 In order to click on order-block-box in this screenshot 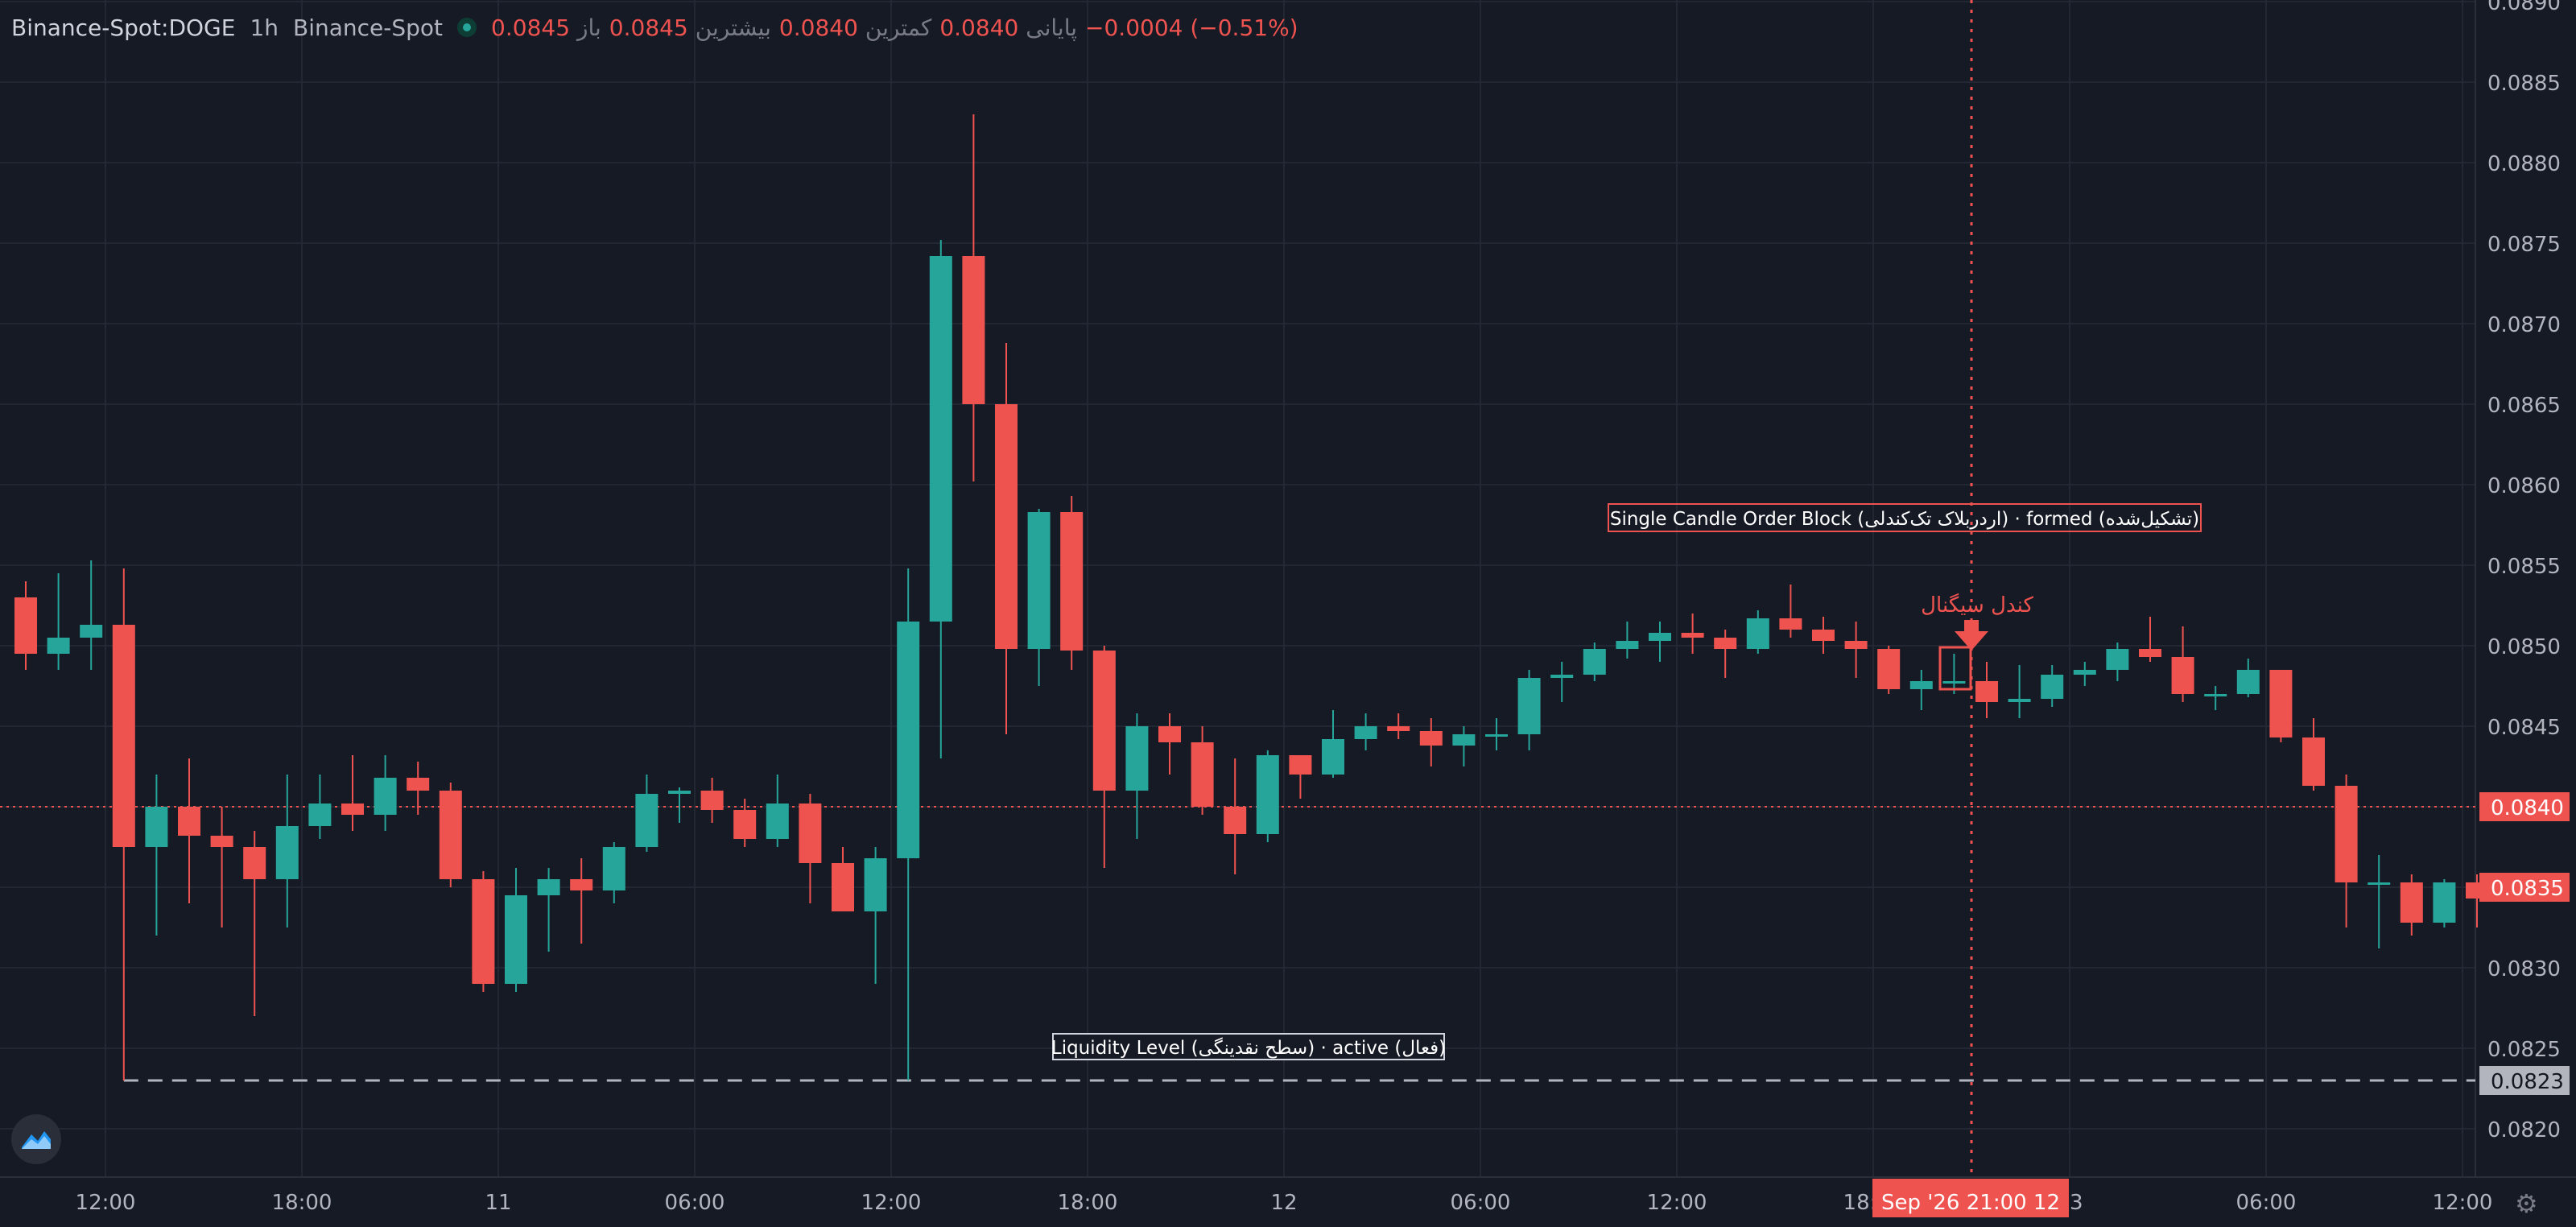, I will do `click(1905, 517)`.